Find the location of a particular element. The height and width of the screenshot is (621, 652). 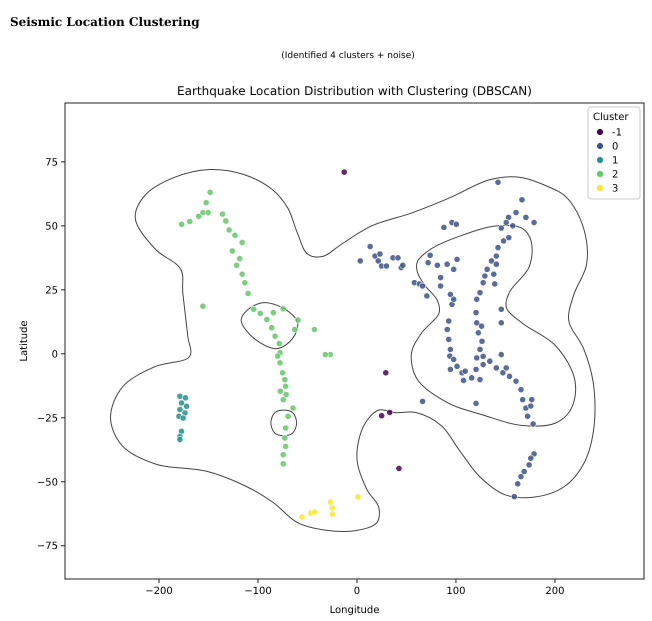

text: (Identified 4 clusters + noise) is located at coordinates (348, 56).